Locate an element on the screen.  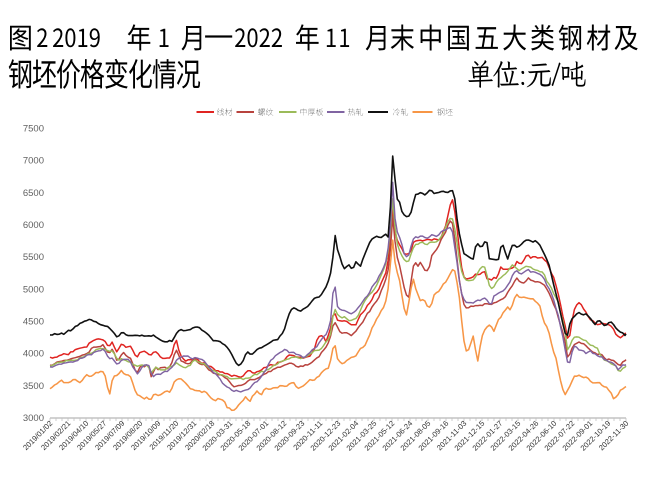
svg-text: 5000 is located at coordinates (33, 289).